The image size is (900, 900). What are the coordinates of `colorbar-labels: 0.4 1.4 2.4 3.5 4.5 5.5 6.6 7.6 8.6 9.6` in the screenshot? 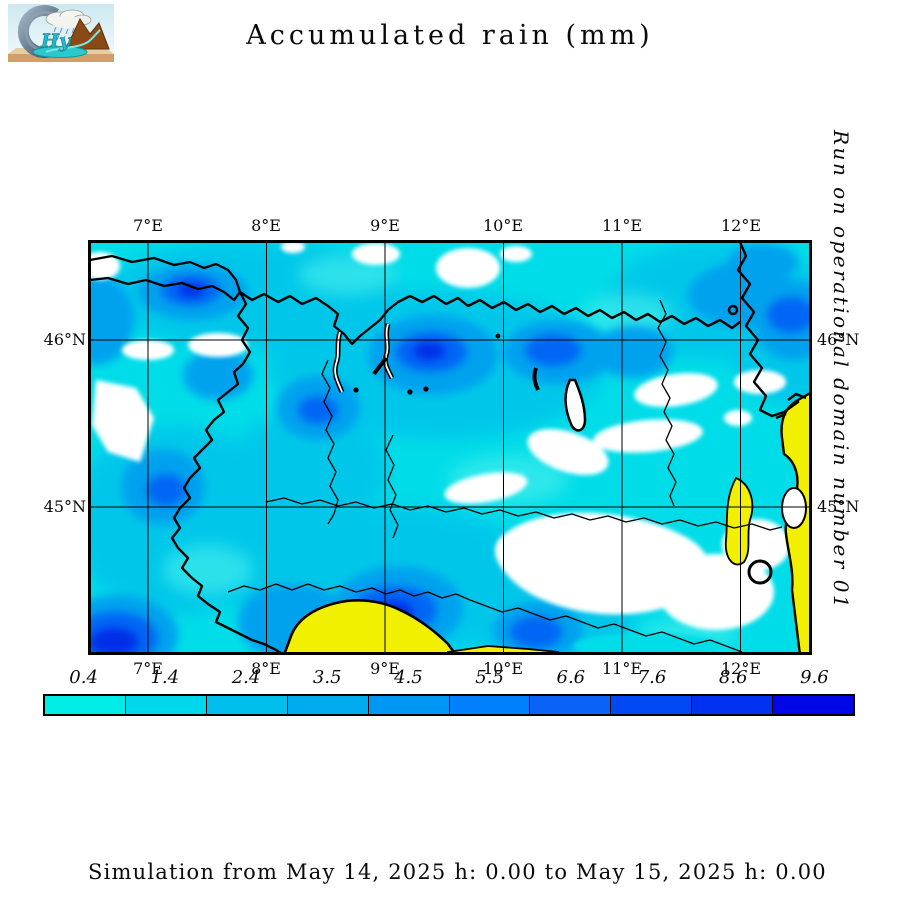 It's located at (449, 677).